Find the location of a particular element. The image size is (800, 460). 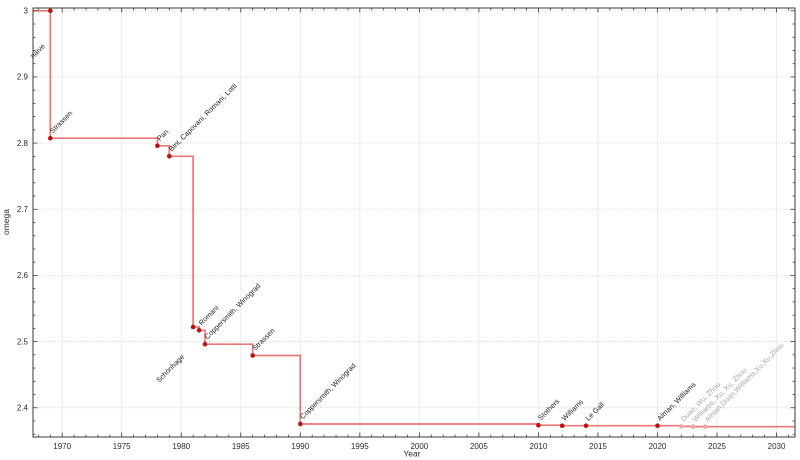

data-point-label: Coppersmith, Winograd is located at coordinates (328, 391).